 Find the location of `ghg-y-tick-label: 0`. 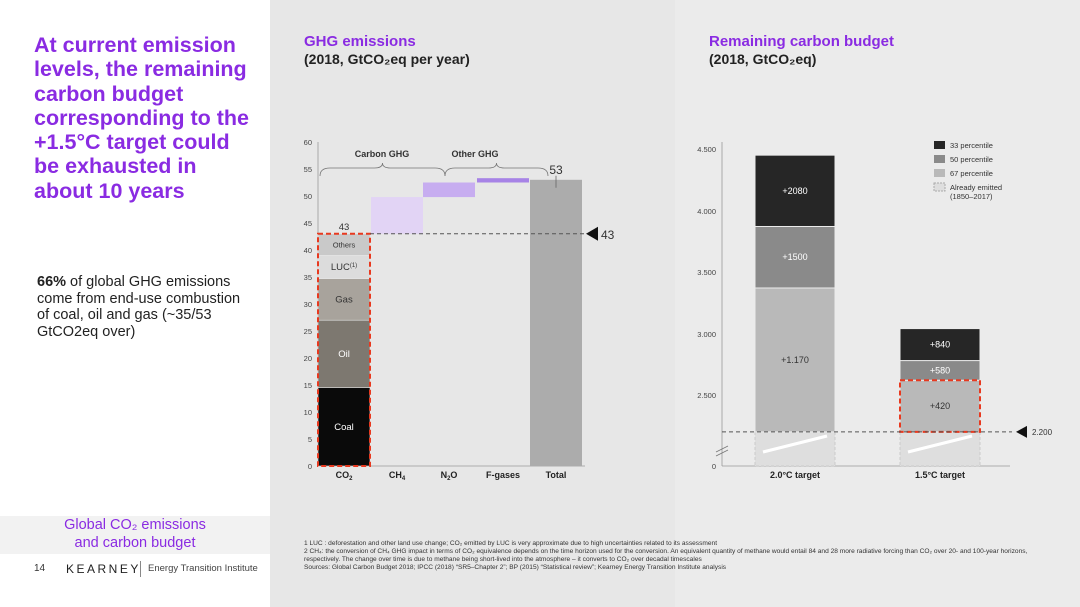

ghg-y-tick-label: 0 is located at coordinates (310, 466).